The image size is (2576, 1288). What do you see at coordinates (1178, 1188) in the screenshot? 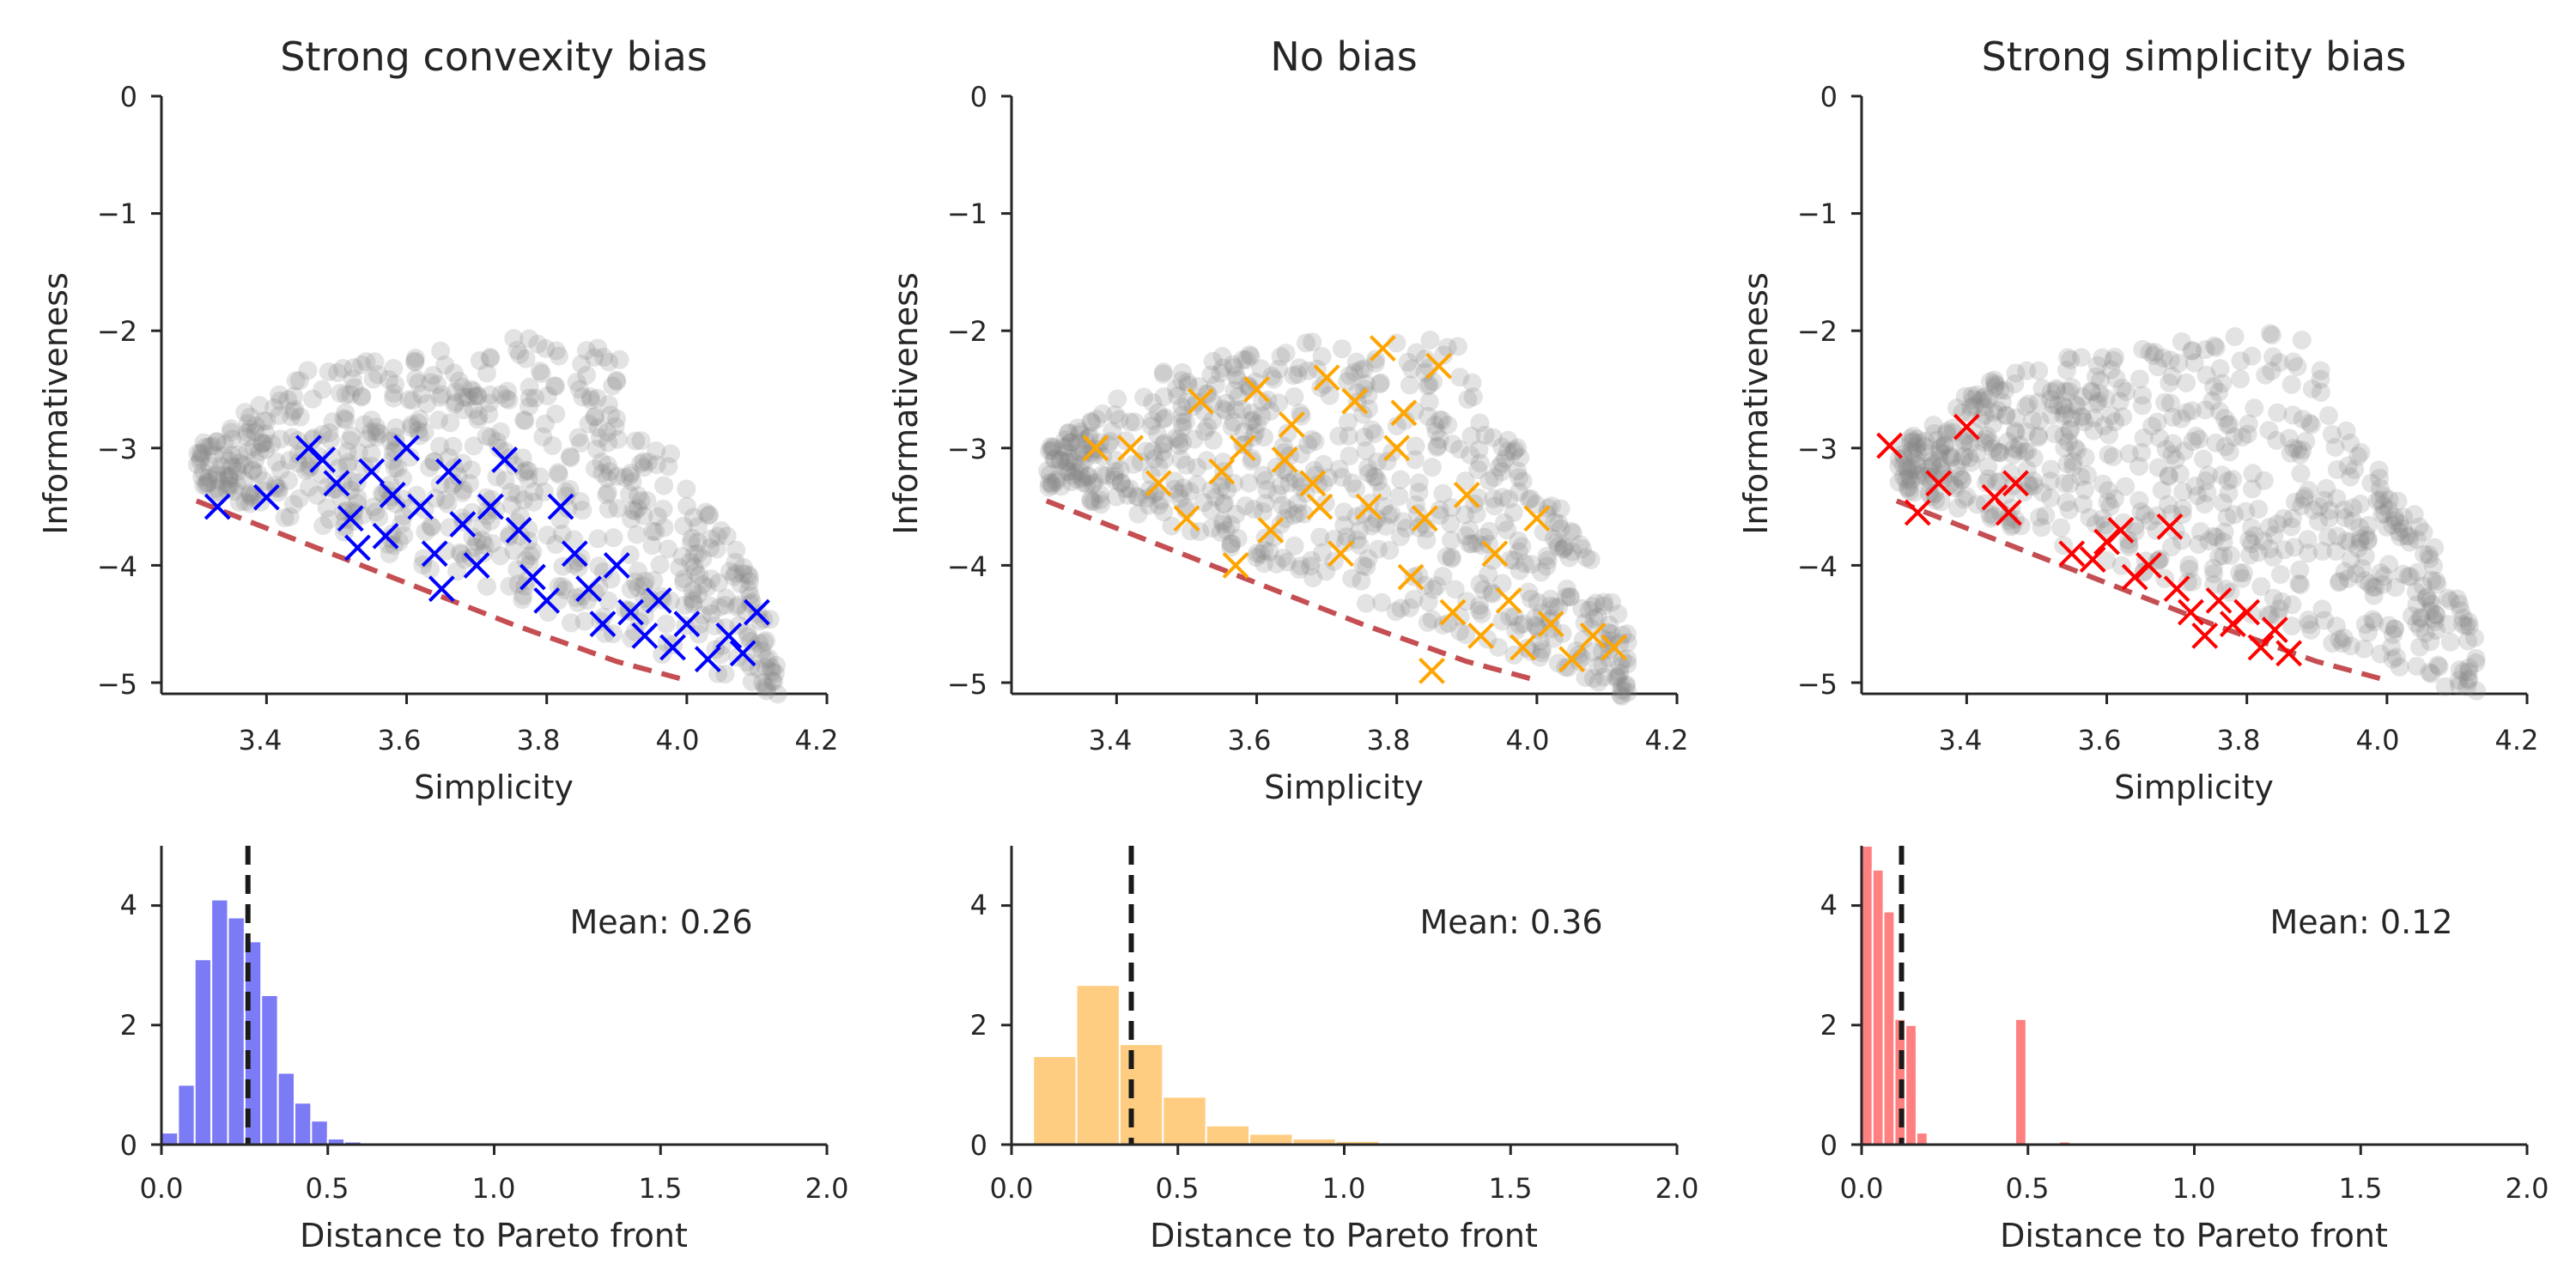
I see `x-tick-label: 0.5` at bounding box center [1178, 1188].